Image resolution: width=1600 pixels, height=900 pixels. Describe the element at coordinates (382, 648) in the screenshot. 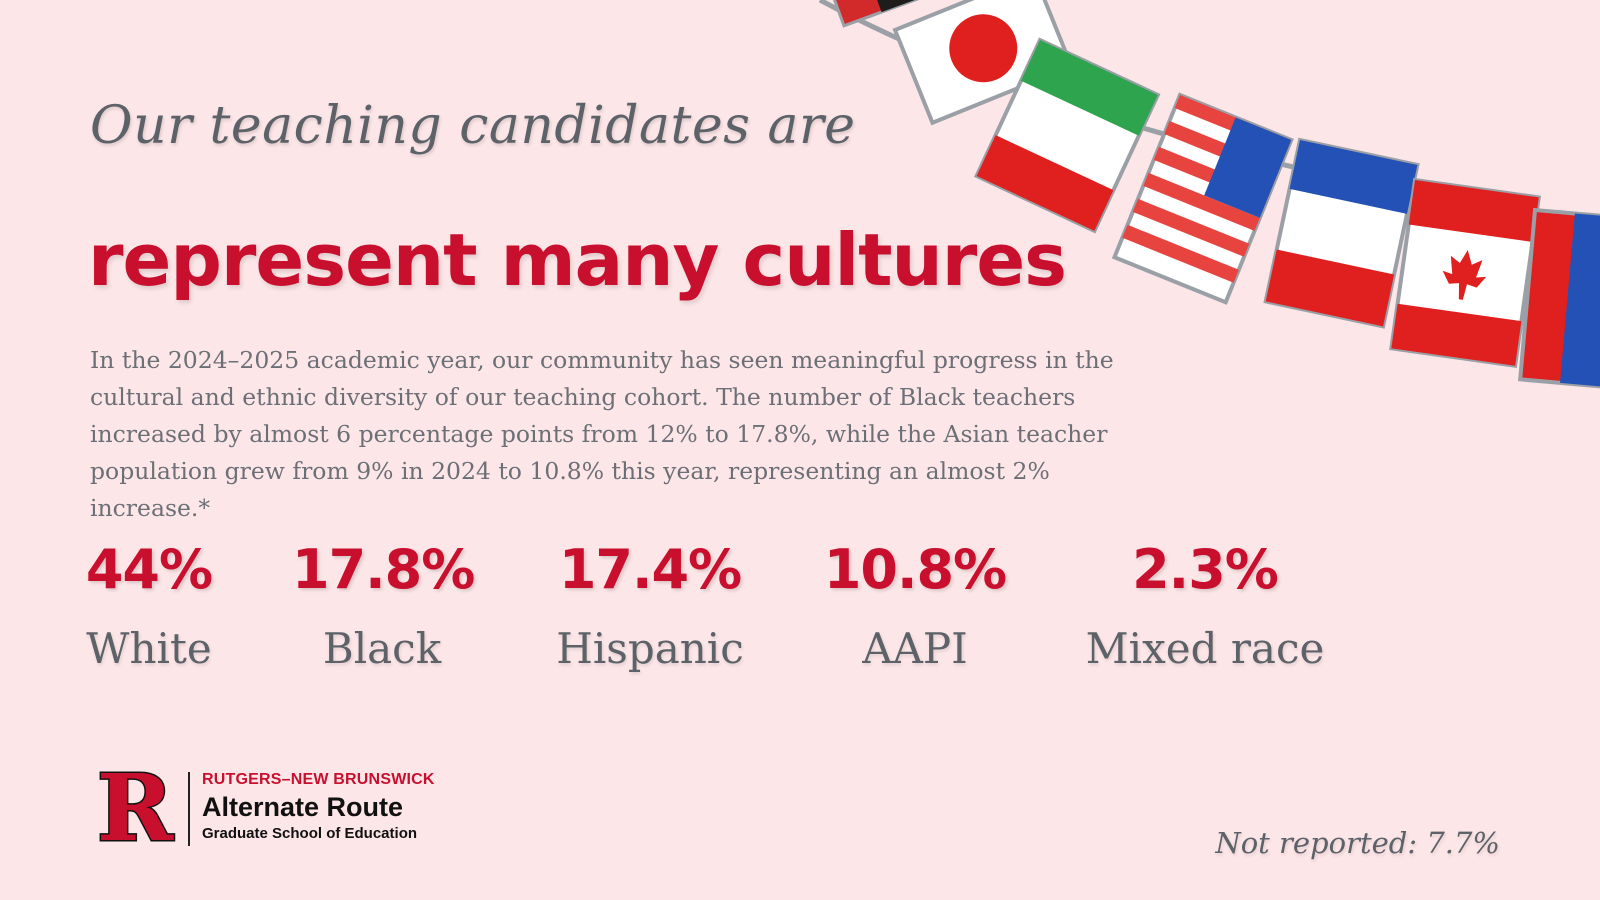

I see `stat-label: Black` at that location.